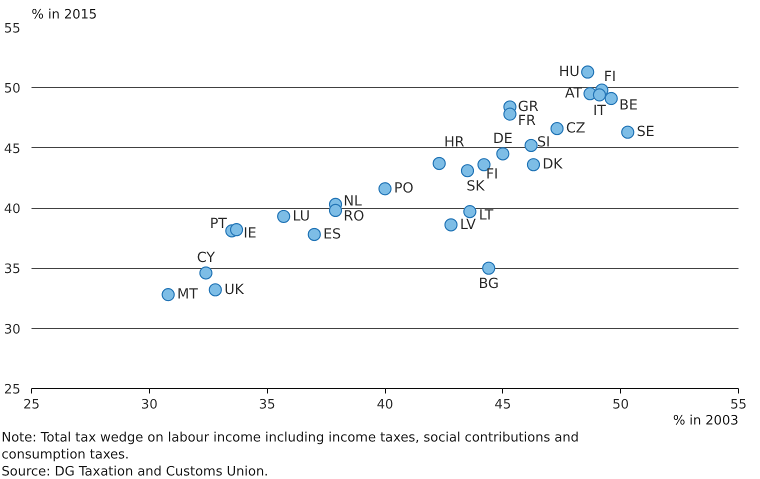  I want to click on x-tick-label: 50, so click(620, 405).